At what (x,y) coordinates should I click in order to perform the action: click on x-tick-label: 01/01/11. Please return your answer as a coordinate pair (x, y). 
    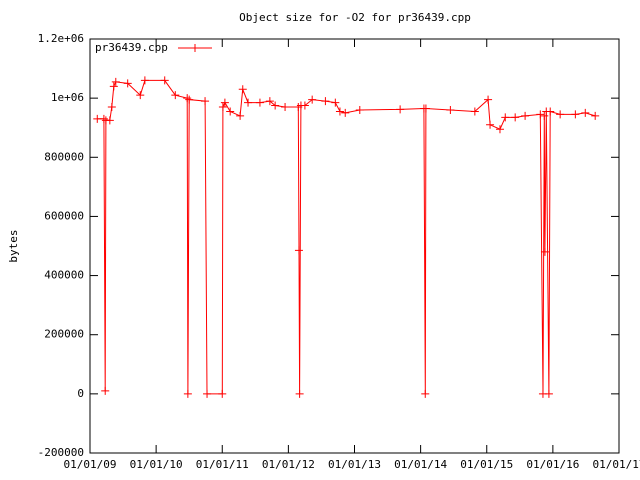
    Looking at the image, I should click on (222, 464).